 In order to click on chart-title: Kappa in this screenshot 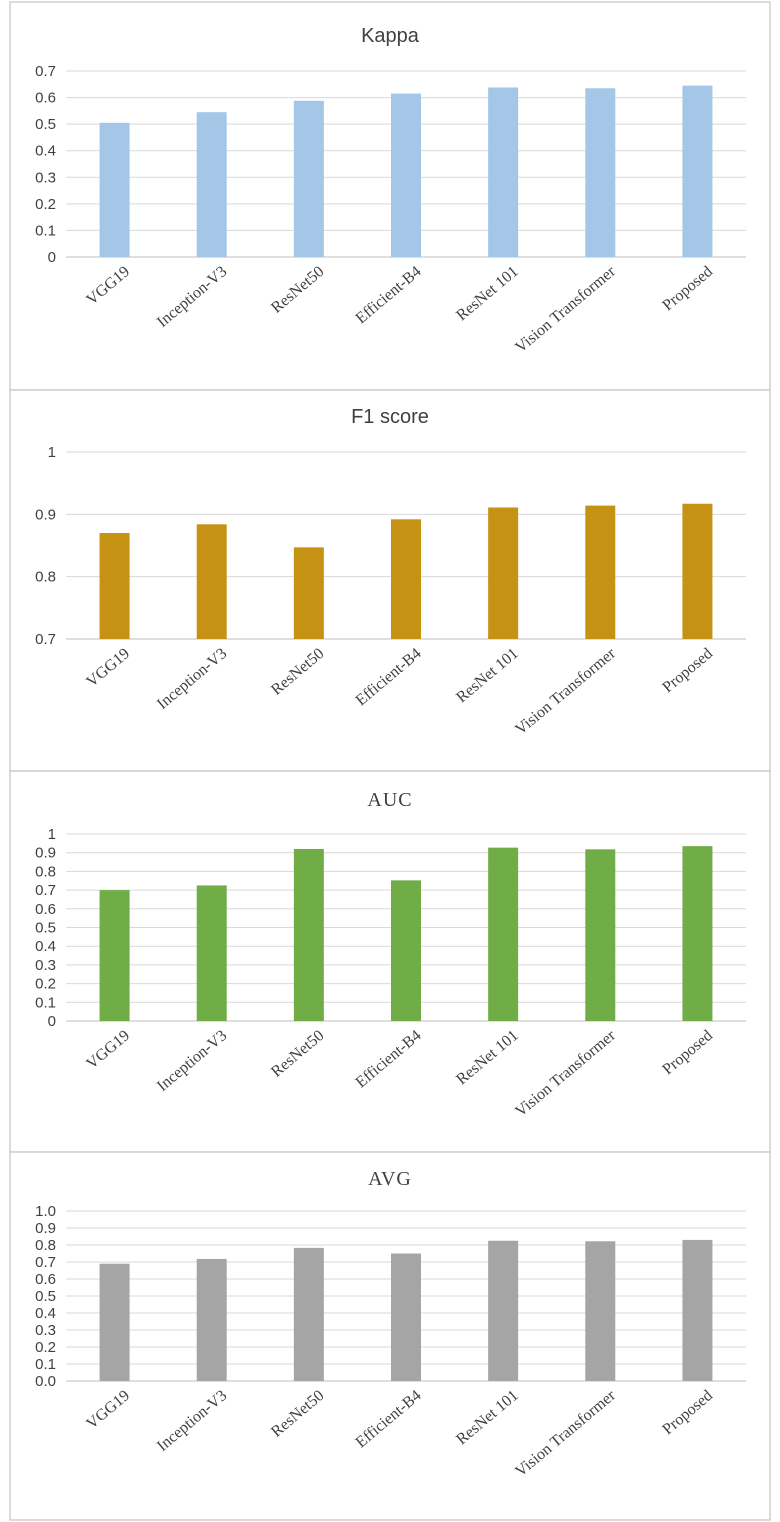, I will do `click(390, 36)`.